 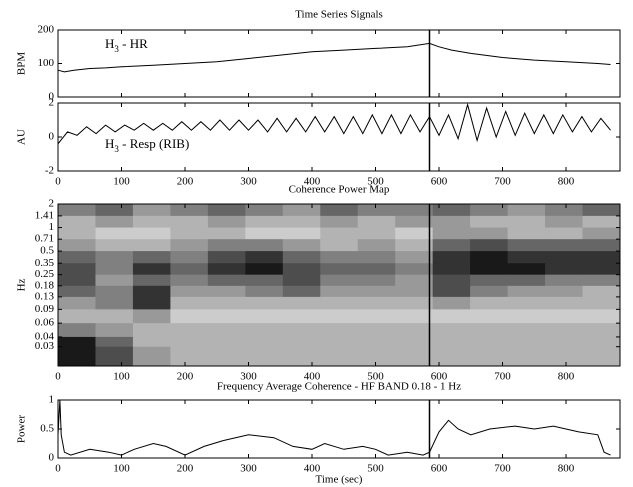 I want to click on y-tick-label: 0.03, so click(x=45, y=346).